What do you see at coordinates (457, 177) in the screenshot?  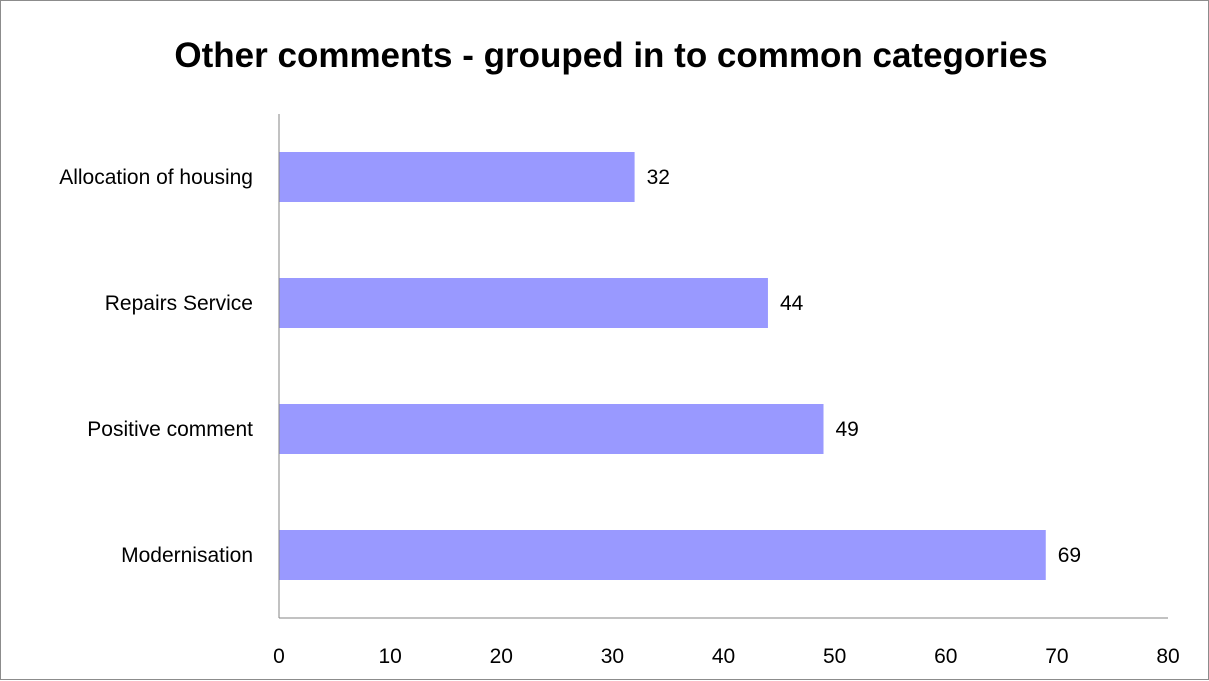 I see `bar-allocation-of-housing` at bounding box center [457, 177].